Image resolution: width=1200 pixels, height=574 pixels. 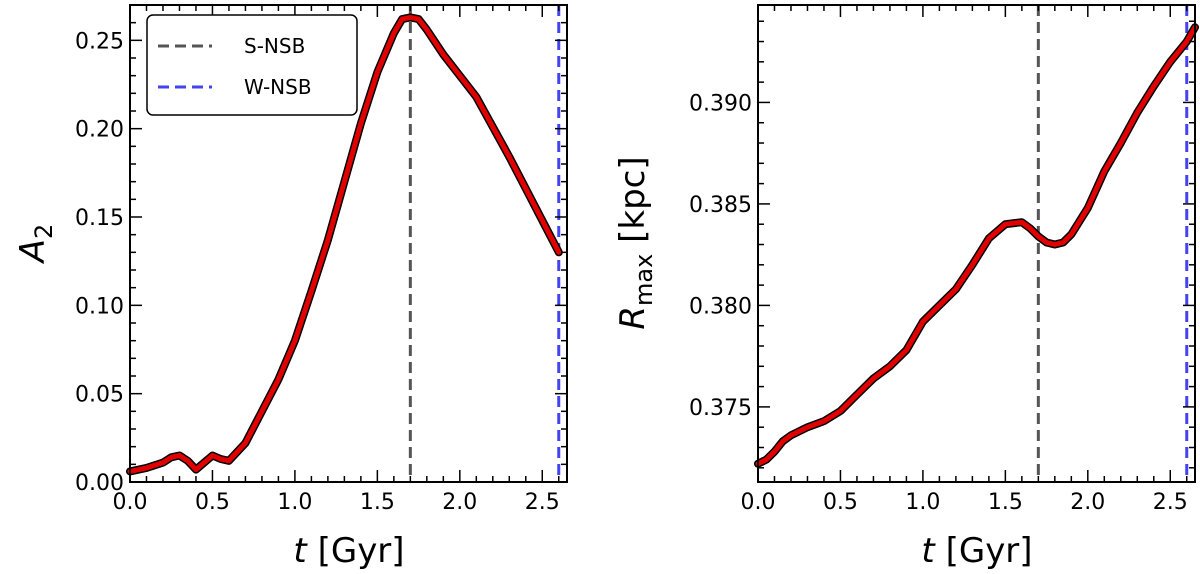 What do you see at coordinates (377, 502) in the screenshot?
I see `a2-x-tick-label: 1.5` at bounding box center [377, 502].